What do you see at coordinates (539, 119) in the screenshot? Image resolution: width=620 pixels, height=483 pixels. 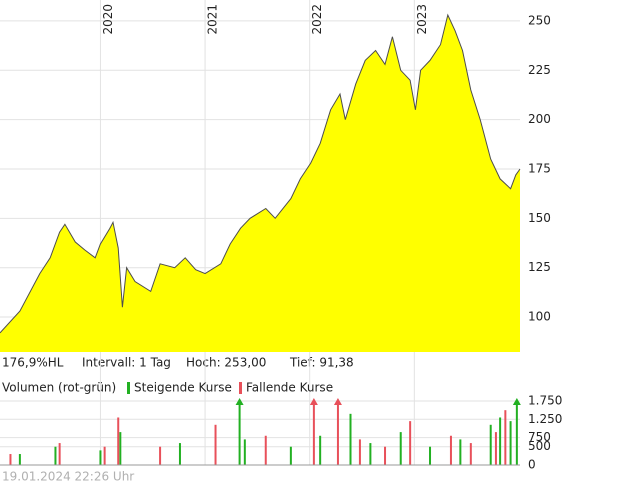 I see `y-tick-label: 200` at bounding box center [539, 119].